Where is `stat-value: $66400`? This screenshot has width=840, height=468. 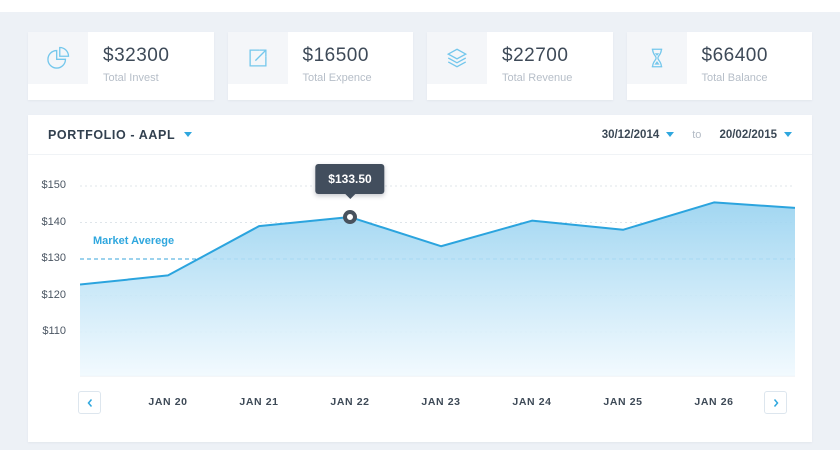
stat-value: $66400 is located at coordinates (734, 55).